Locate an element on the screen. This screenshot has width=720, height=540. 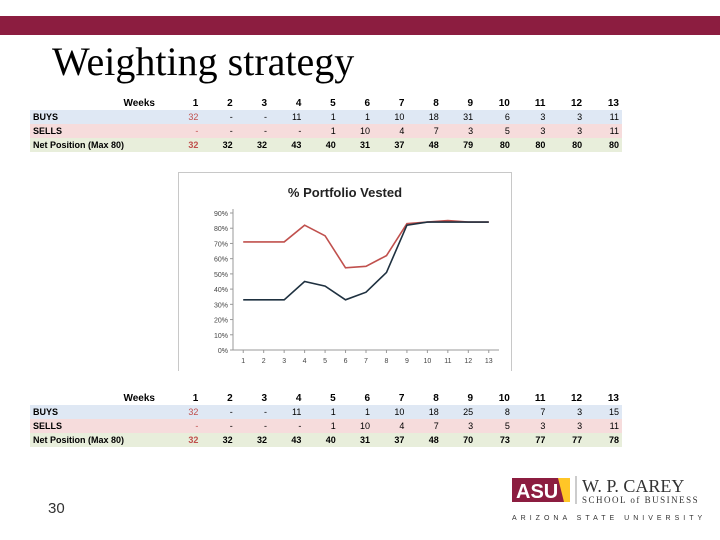
y-tick-label: 50% is located at coordinates (221, 275).